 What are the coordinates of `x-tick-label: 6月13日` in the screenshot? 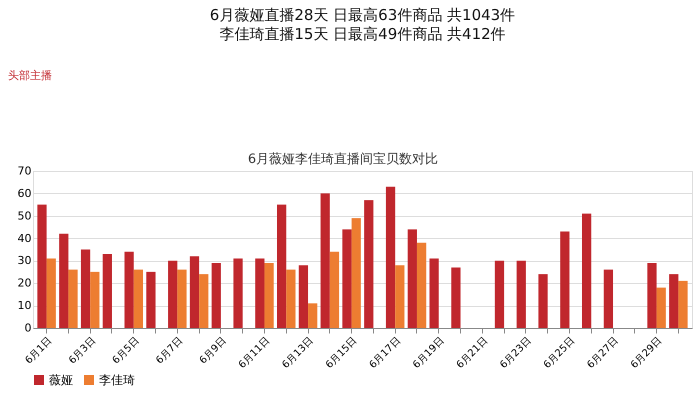 It's located at (298, 353).